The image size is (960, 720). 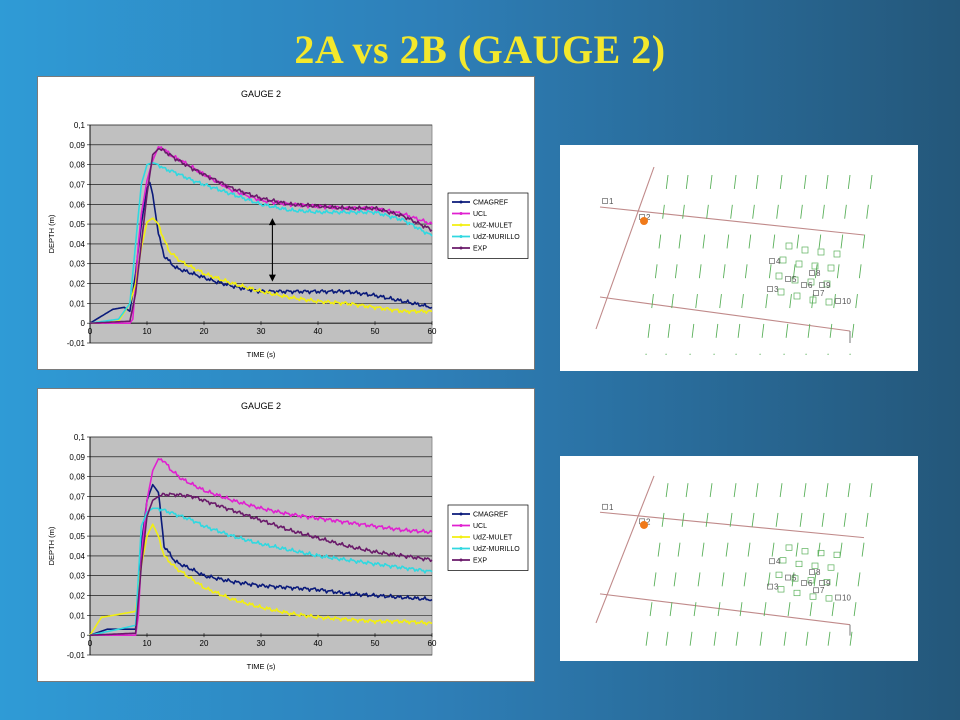 What do you see at coordinates (739, 258) in the screenshot?
I see `map-panel-2a: 1 2 3 4 5 6 7 8 9 10` at bounding box center [739, 258].